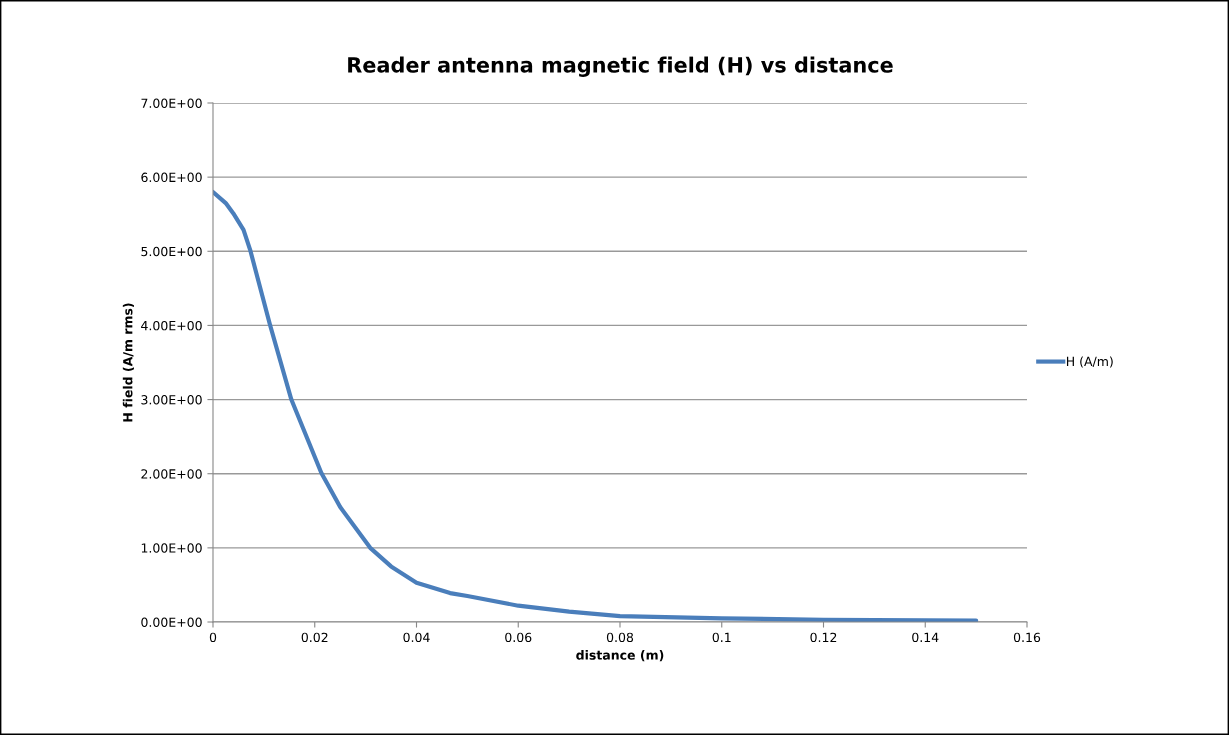  What do you see at coordinates (620, 637) in the screenshot?
I see `x-tick-label: 0.08` at bounding box center [620, 637].